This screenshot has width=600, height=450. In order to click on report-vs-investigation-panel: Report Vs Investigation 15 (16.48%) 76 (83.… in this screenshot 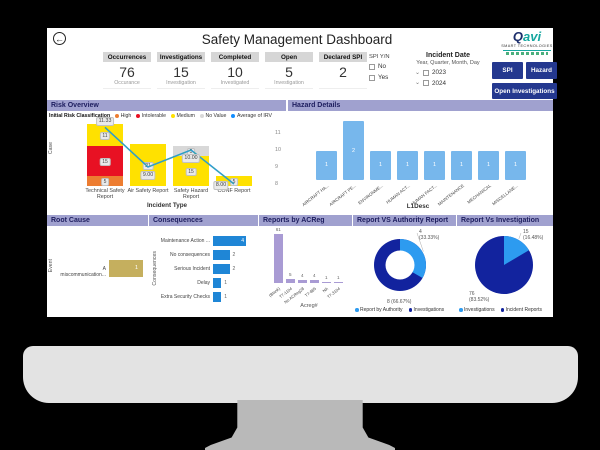, I will do `click(505, 265)`.